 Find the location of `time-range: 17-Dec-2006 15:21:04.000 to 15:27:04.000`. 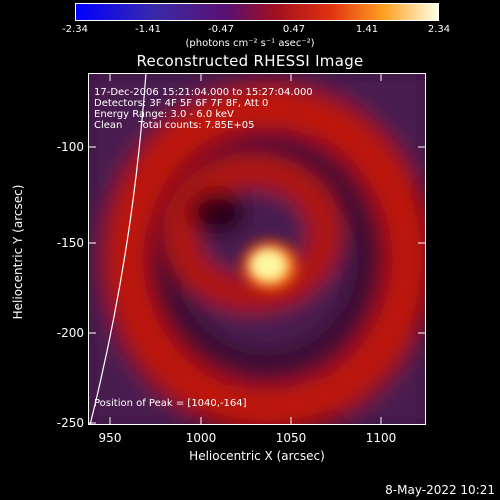

time-range: 17-Dec-2006 15:21:04.000 to 15:27:04.000 is located at coordinates (203, 92).